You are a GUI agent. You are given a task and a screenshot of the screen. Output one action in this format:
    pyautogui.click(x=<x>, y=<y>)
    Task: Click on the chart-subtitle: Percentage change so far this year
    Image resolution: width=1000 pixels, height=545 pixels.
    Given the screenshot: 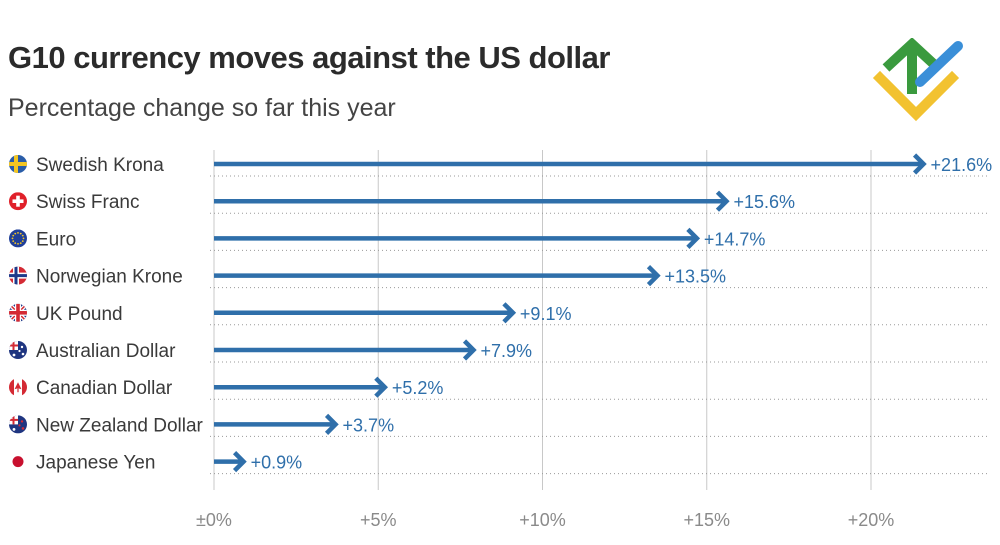 What is the action you would take?
    pyautogui.click(x=202, y=108)
    